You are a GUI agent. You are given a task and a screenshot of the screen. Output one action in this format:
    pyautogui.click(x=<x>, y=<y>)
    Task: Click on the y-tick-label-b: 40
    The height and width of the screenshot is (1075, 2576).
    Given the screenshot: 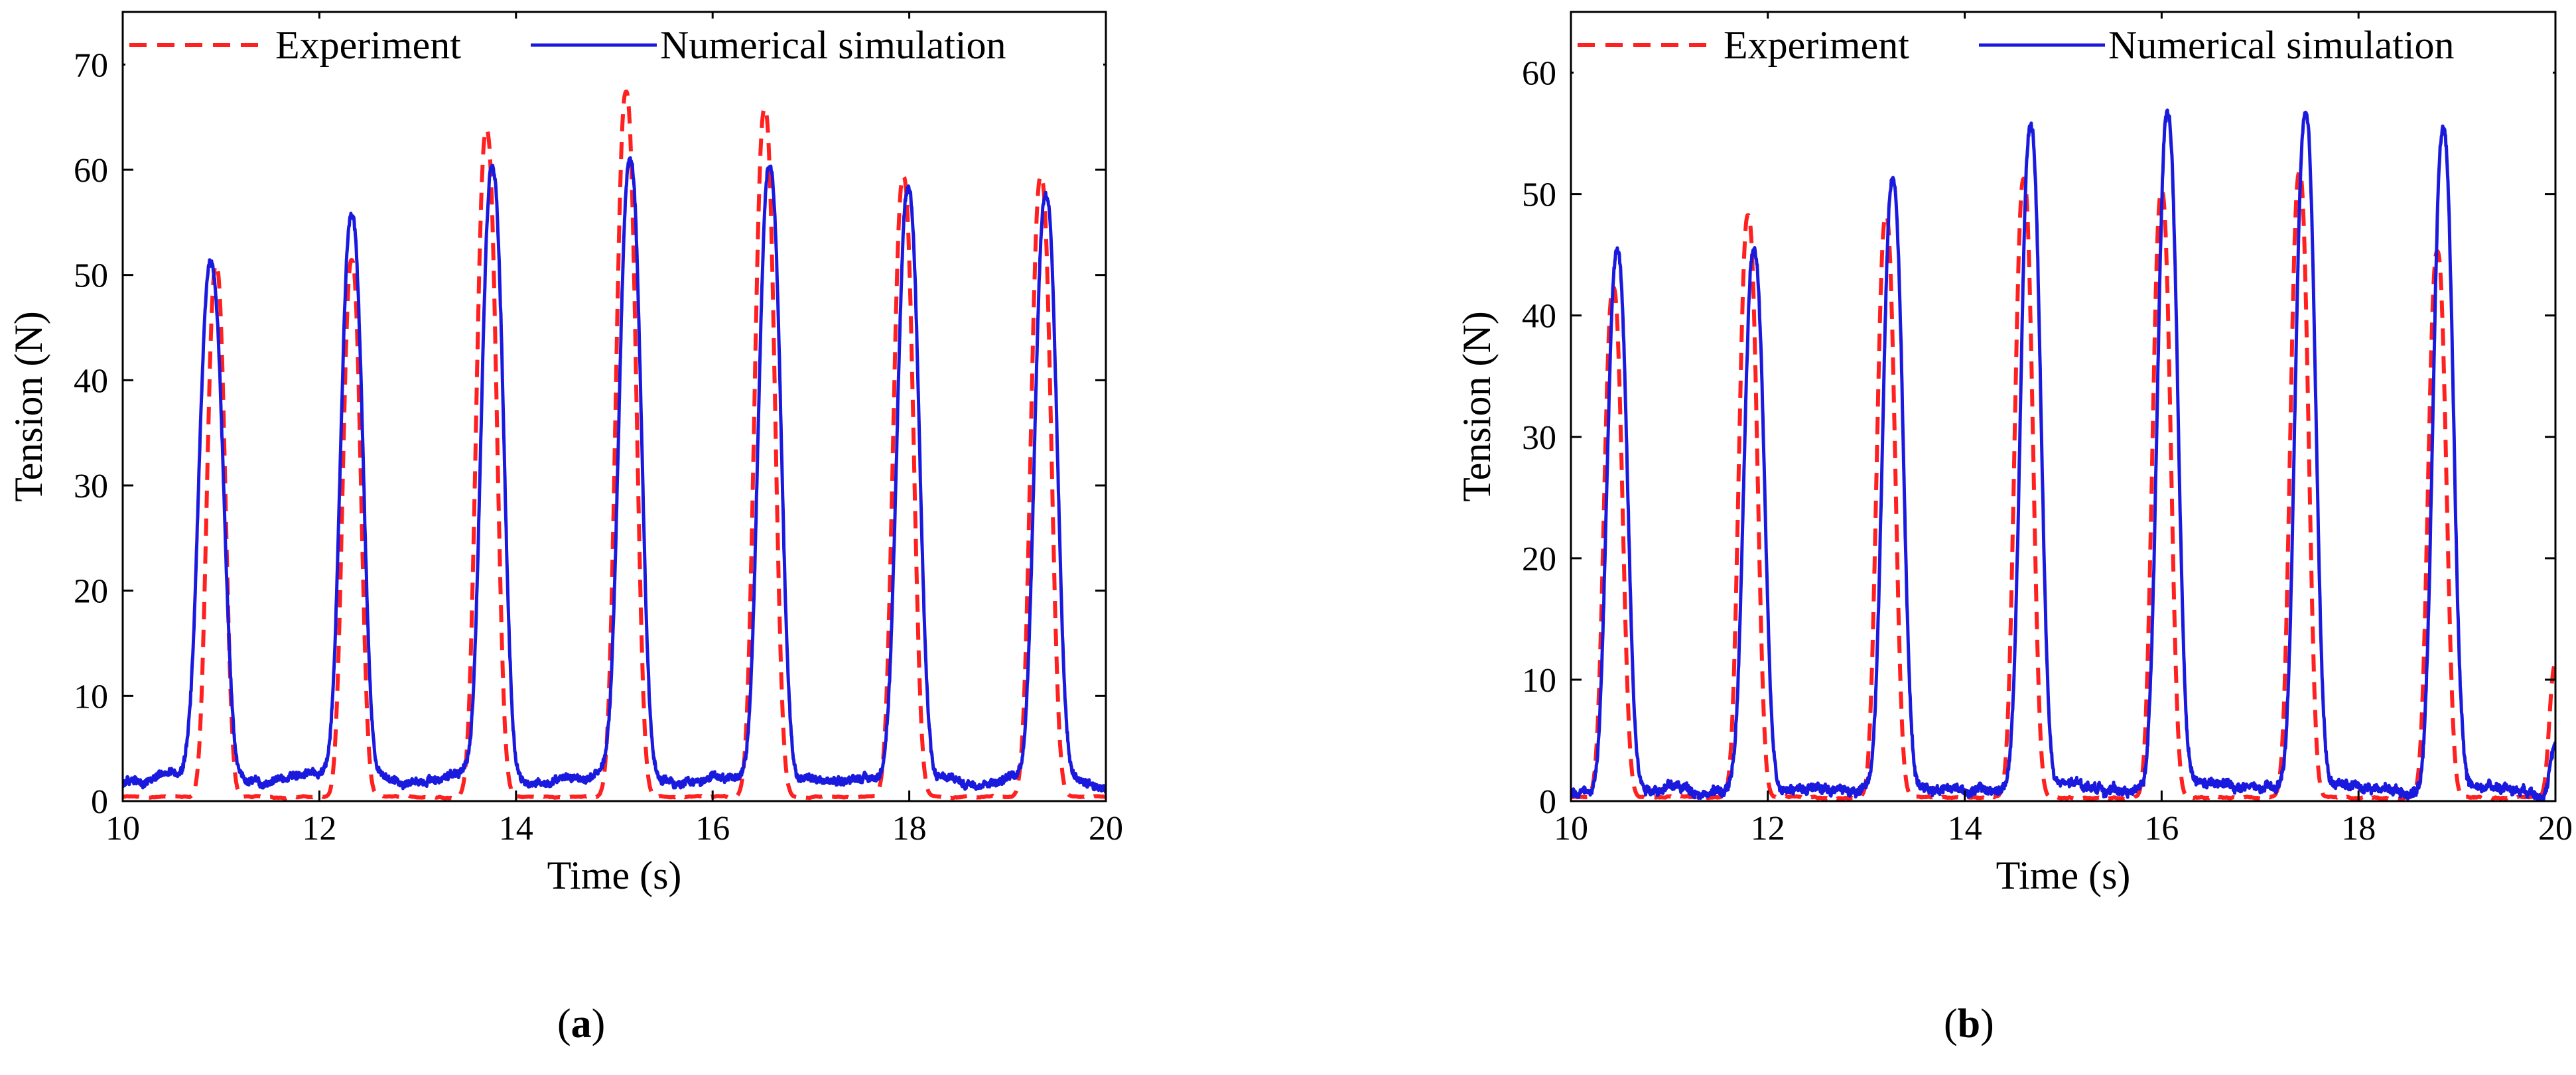 What is the action you would take?
    pyautogui.click(x=1539, y=317)
    